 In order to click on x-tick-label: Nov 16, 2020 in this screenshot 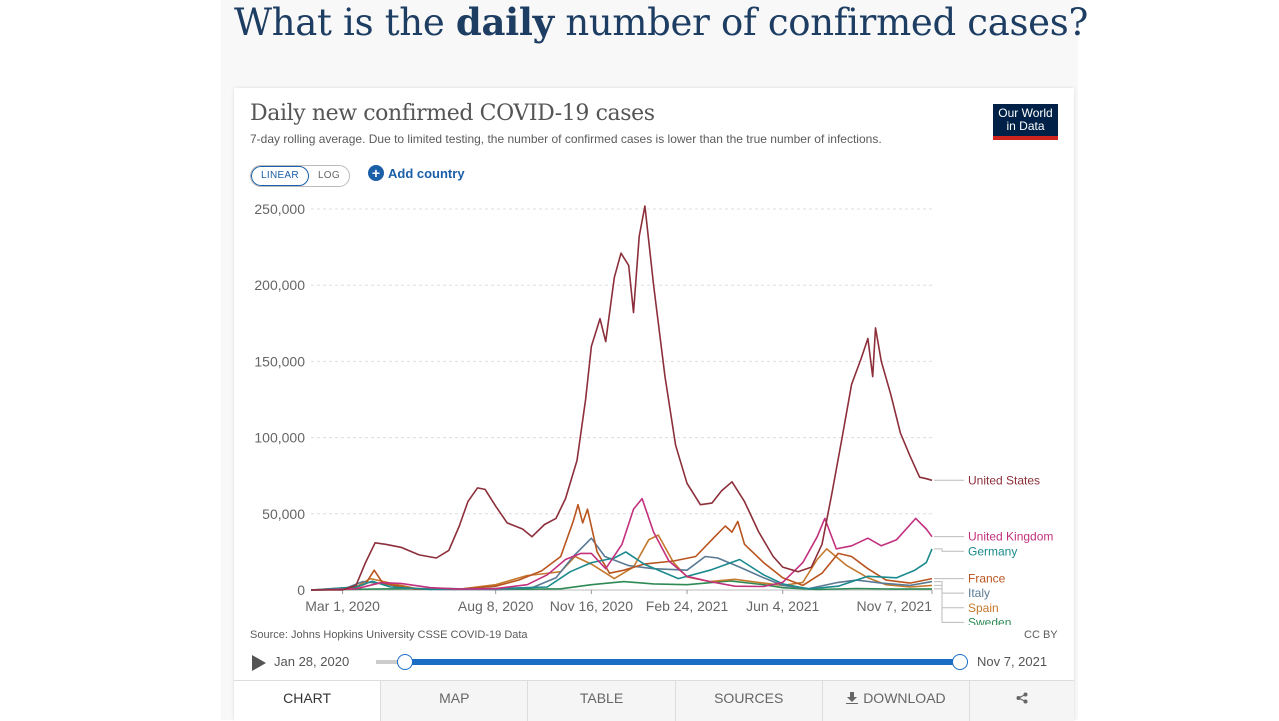, I will do `click(591, 606)`.